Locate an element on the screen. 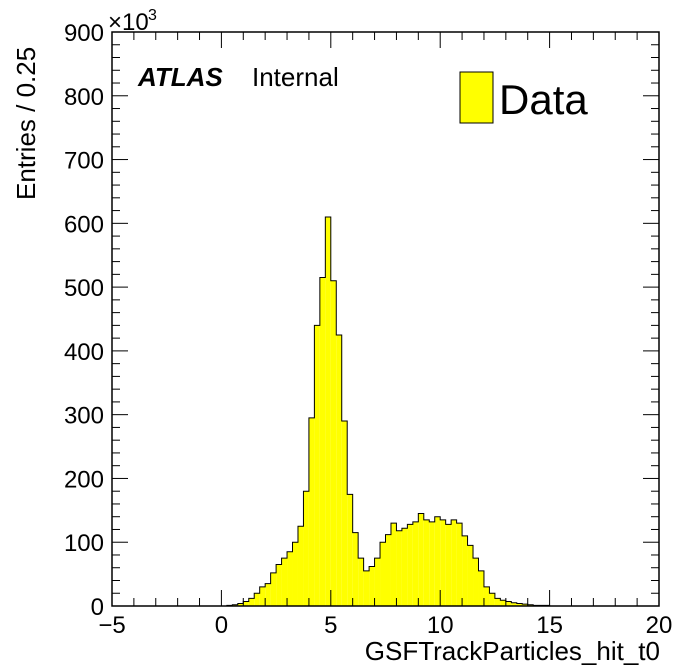 This screenshot has width=696, height=672. x-axis-label: GSFTrackParticles_hit_t0 is located at coordinates (512, 651).